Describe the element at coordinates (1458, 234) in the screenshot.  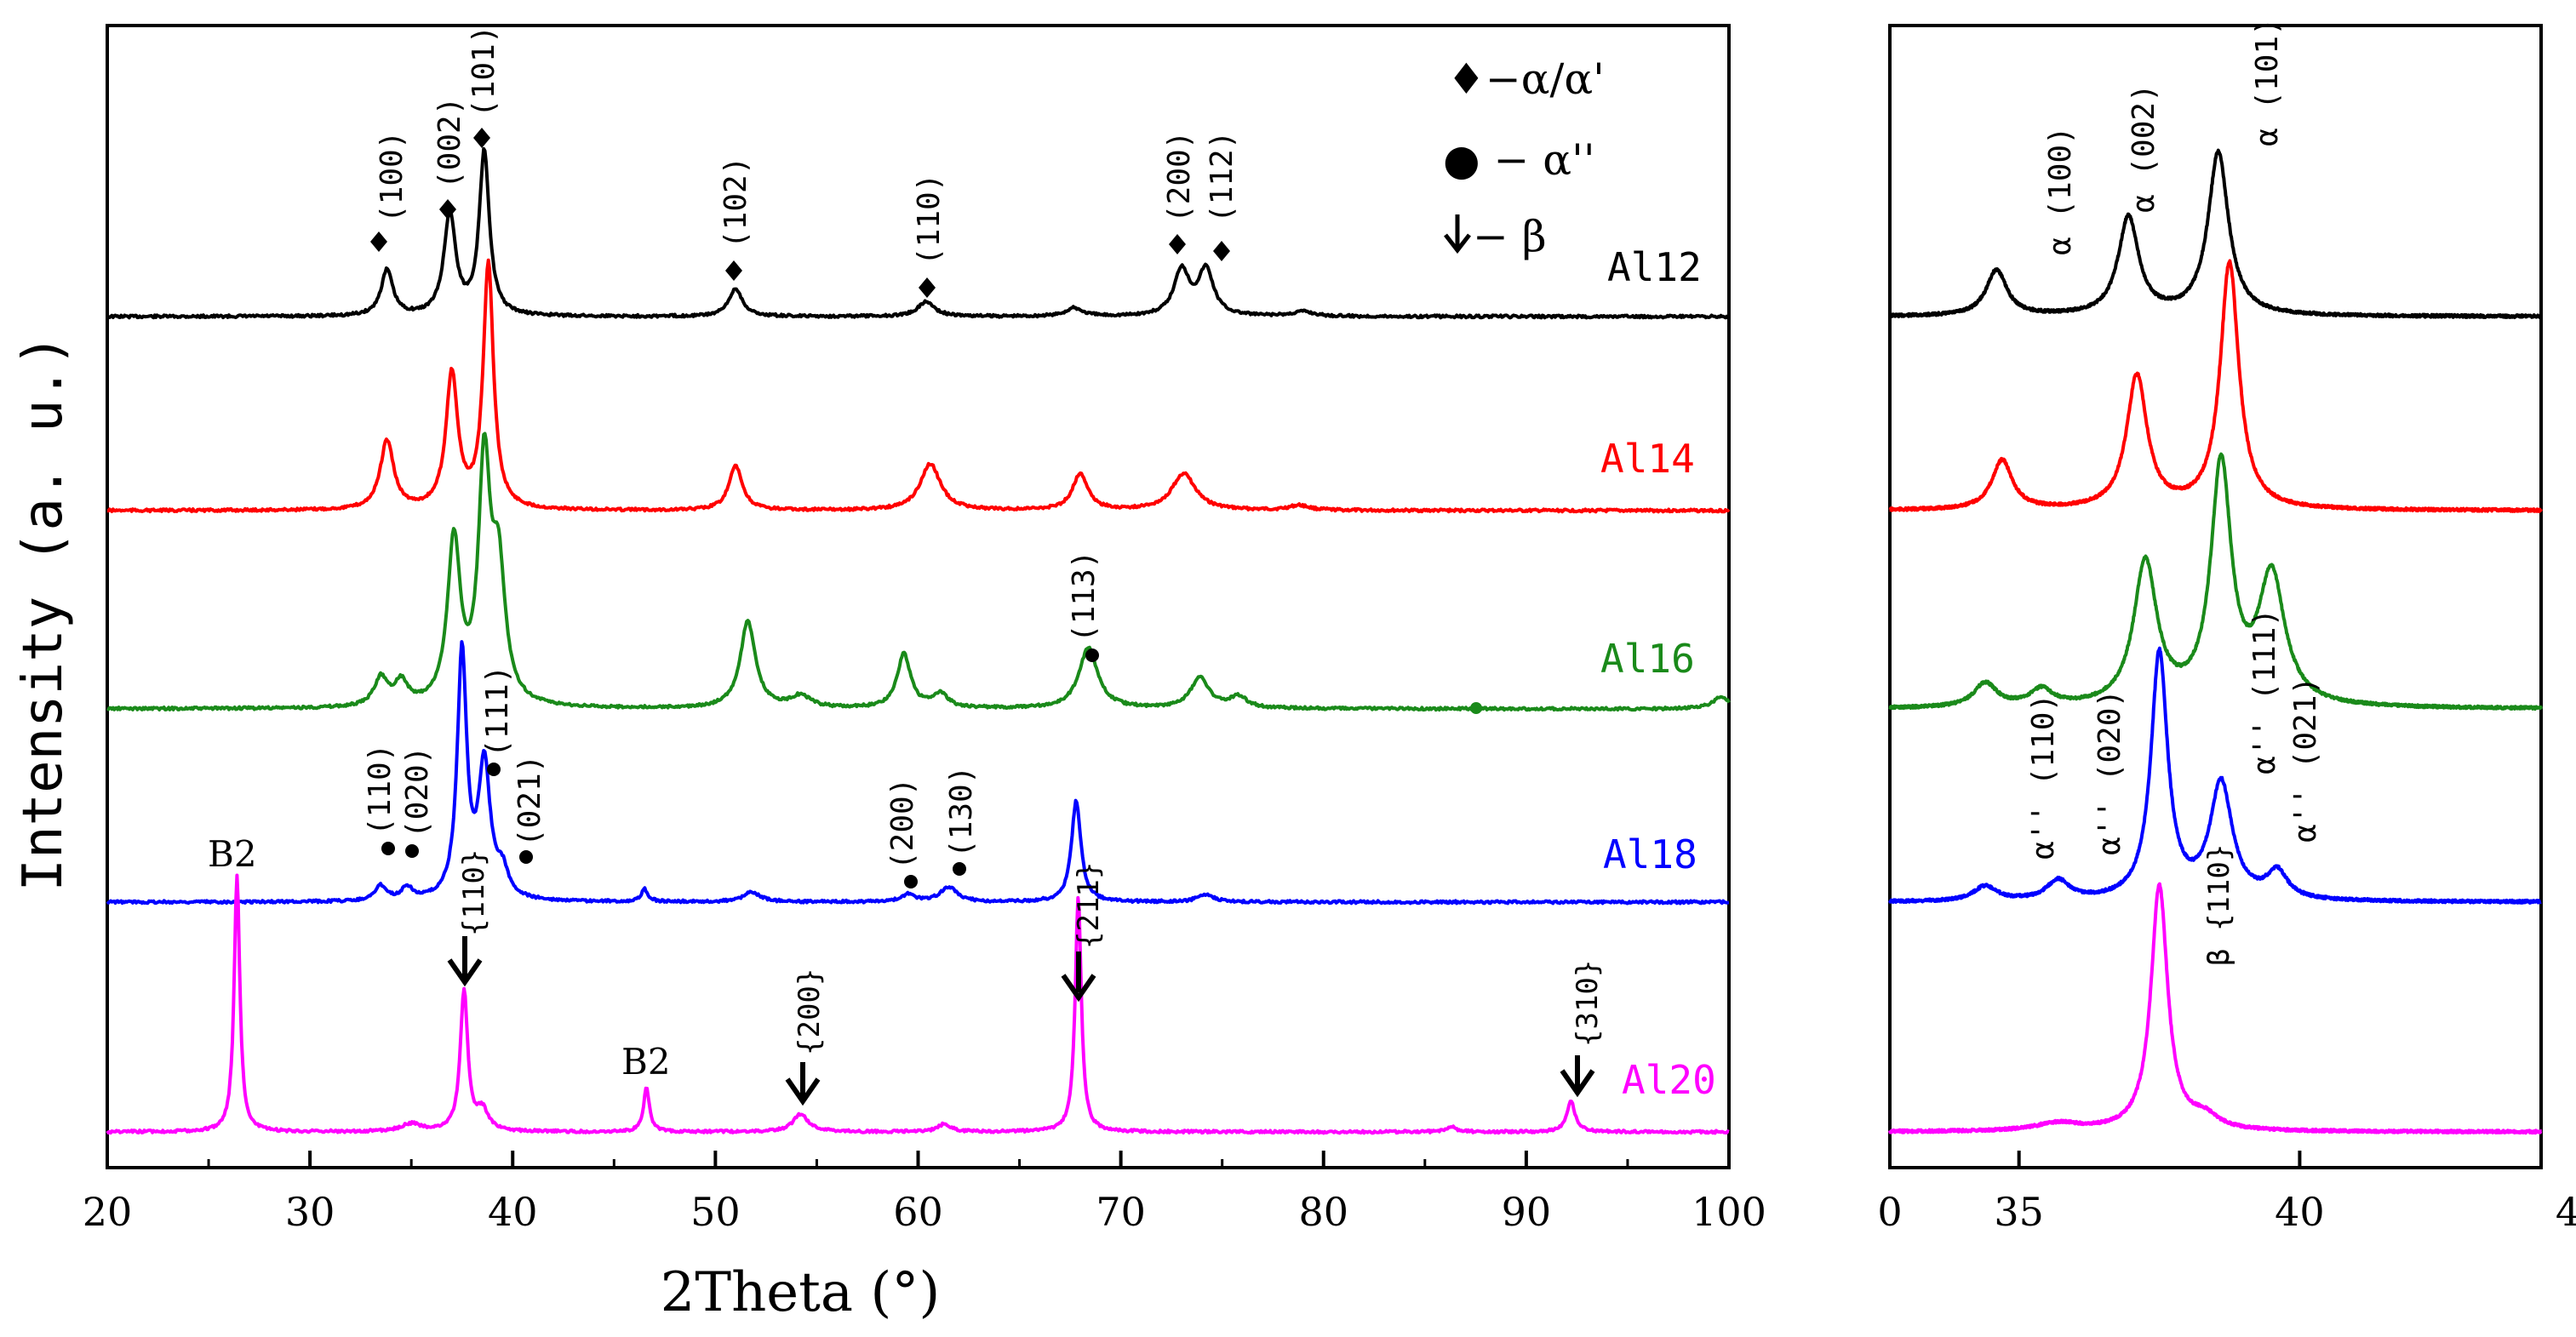
I see `legend-beta-arrow-icon` at that location.